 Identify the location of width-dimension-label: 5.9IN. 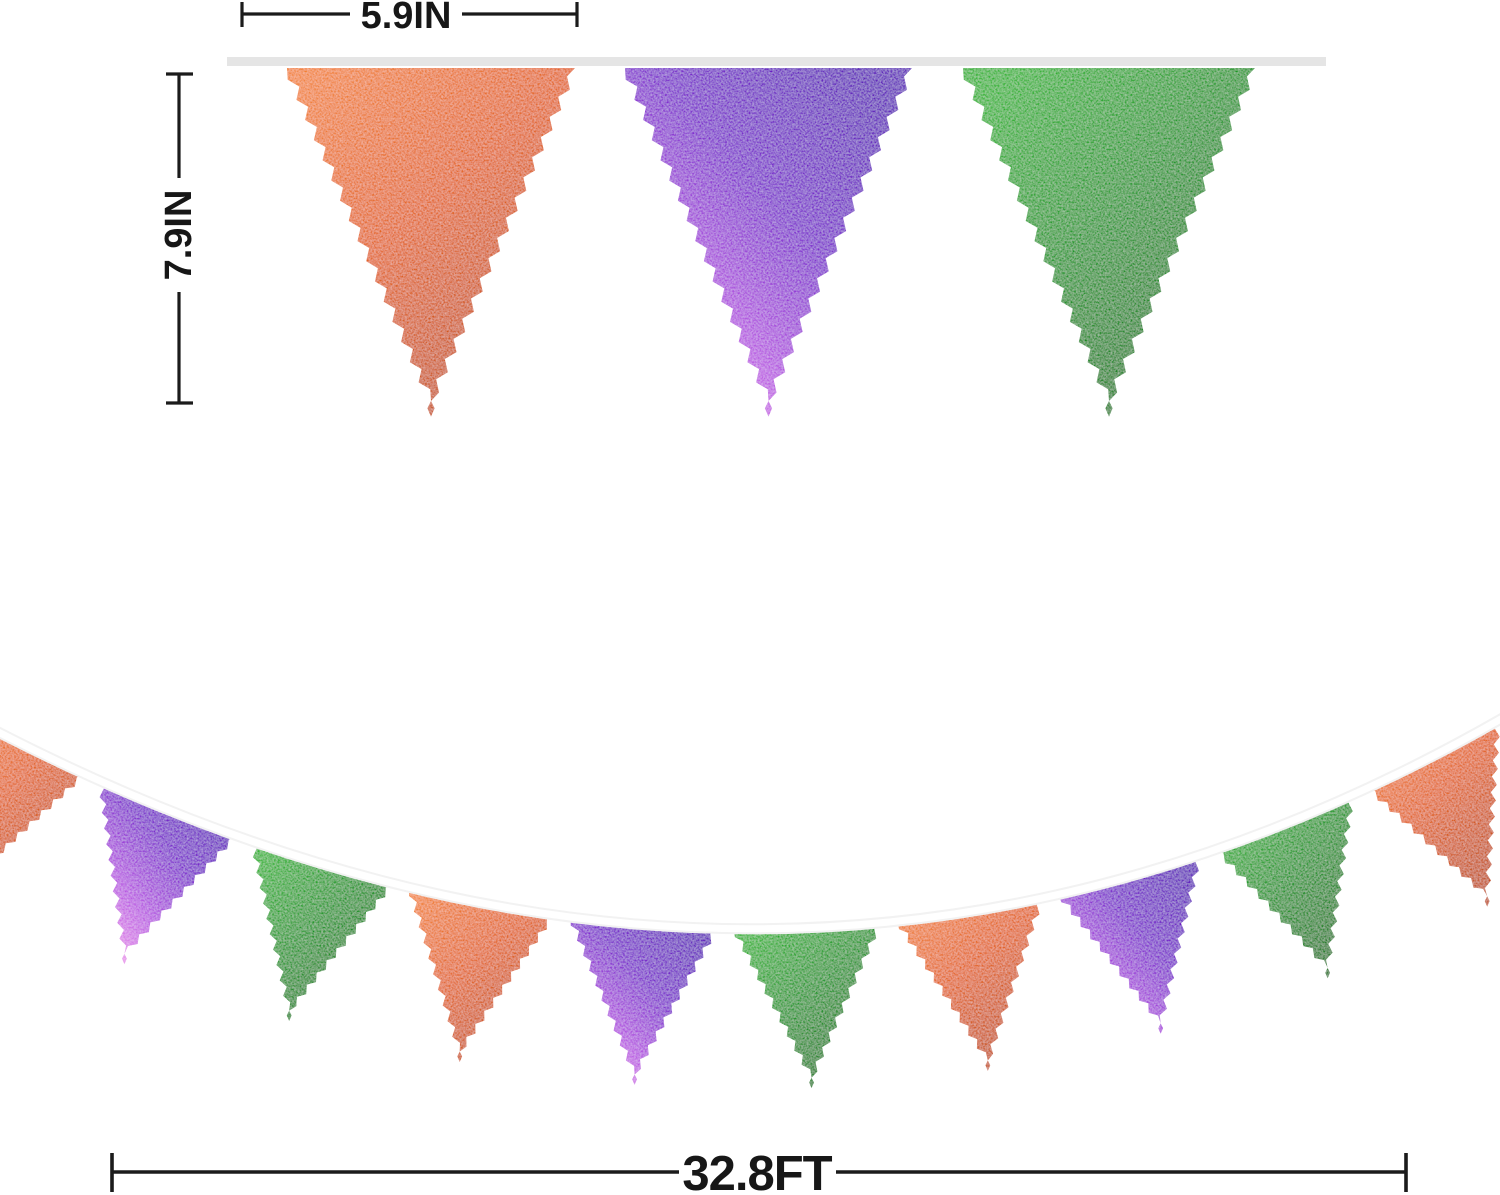
(406, 18).